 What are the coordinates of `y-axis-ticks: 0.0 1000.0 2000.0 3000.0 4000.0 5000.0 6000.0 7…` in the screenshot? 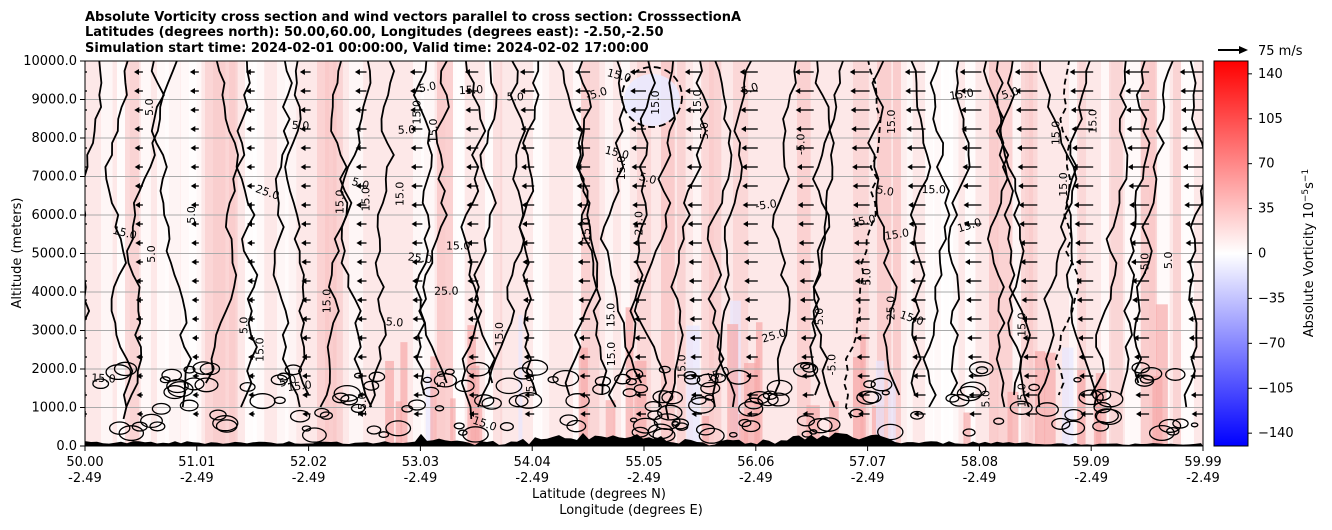 It's located at (54, 254).